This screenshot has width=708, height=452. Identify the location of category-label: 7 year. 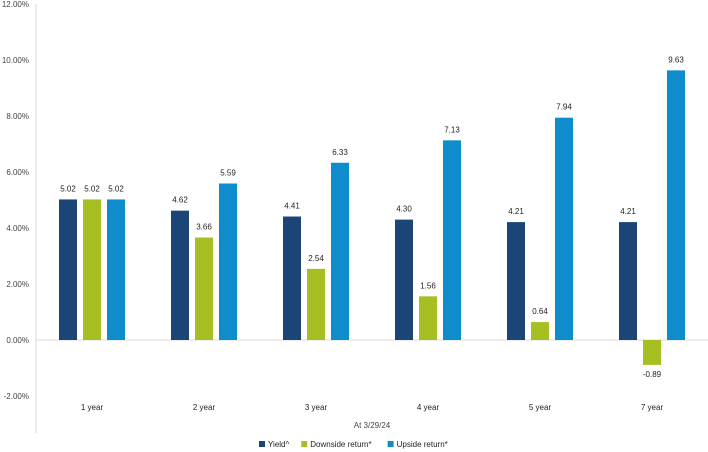
(652, 407).